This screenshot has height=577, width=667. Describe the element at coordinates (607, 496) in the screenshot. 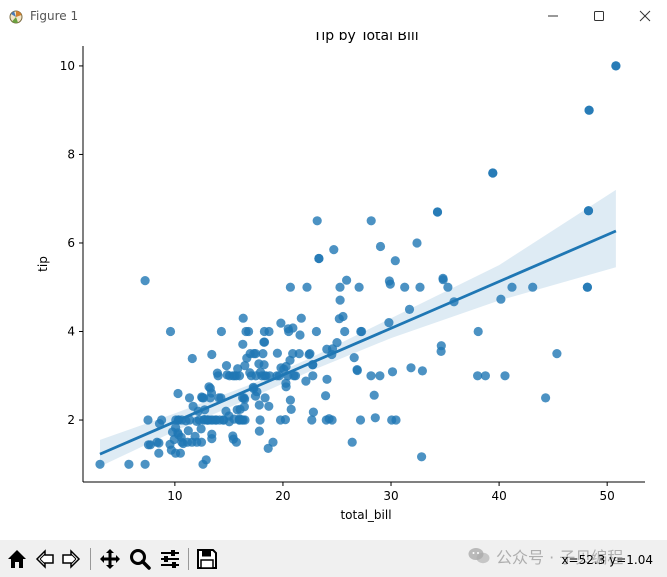

I see `x-tick-label: 50` at that location.